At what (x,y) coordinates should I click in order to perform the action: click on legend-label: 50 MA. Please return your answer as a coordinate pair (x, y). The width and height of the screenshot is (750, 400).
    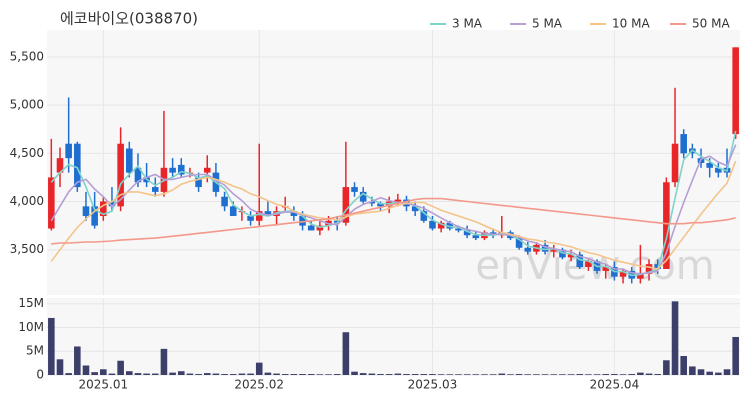
    Looking at the image, I should click on (711, 24).